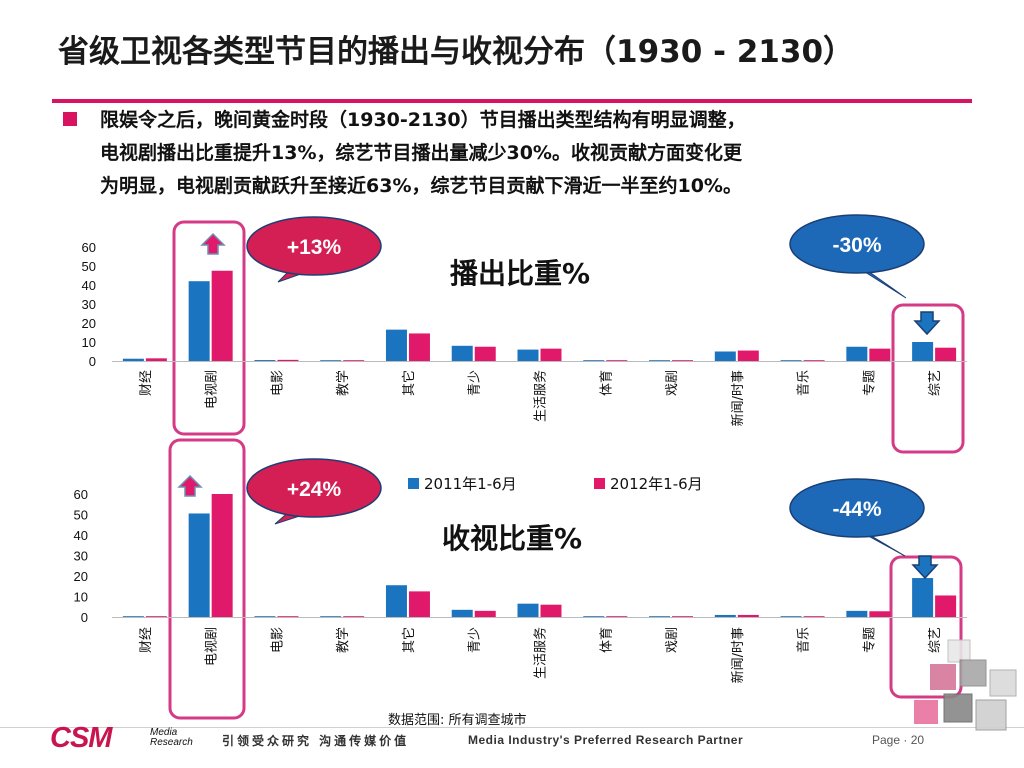  Describe the element at coordinates (70, 119) in the screenshot. I see `bullet-square-icon` at that location.